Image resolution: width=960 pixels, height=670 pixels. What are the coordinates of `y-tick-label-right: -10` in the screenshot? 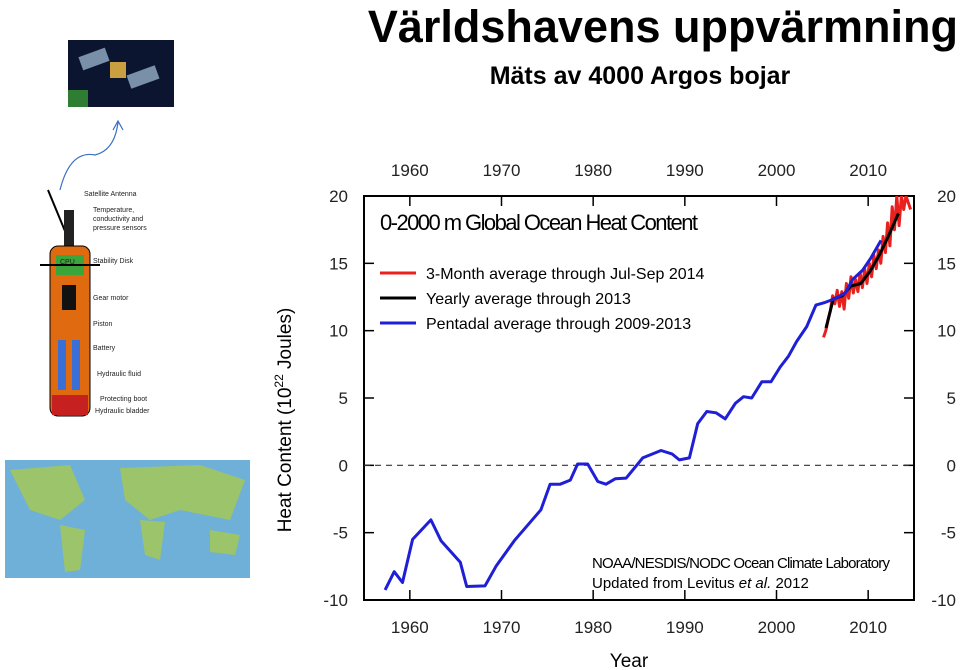 It's located at (943, 600).